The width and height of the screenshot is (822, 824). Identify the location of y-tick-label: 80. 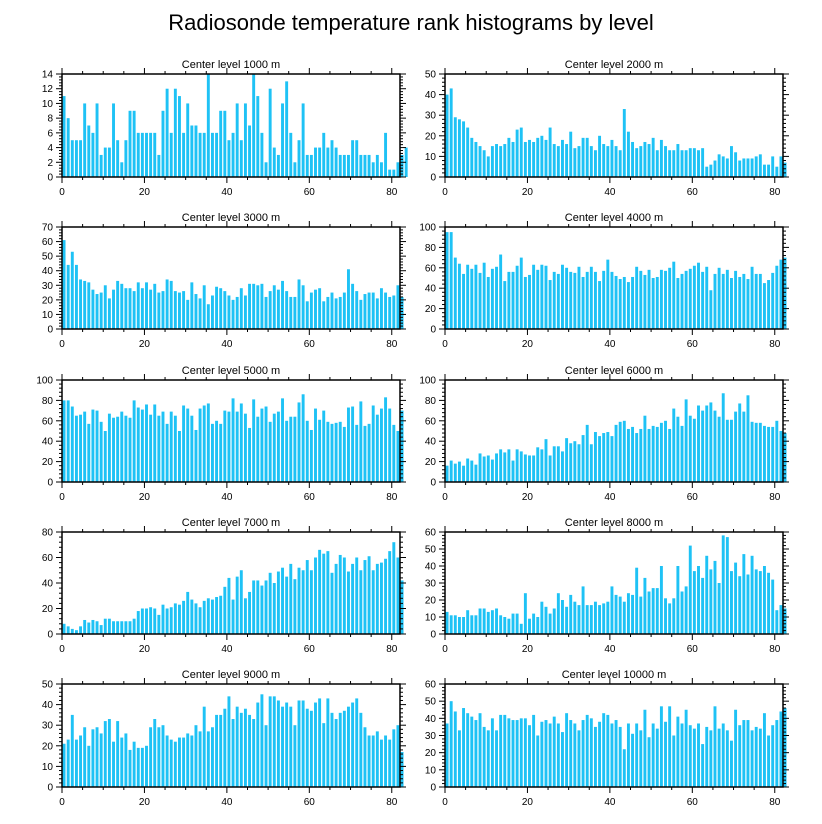
(48, 533).